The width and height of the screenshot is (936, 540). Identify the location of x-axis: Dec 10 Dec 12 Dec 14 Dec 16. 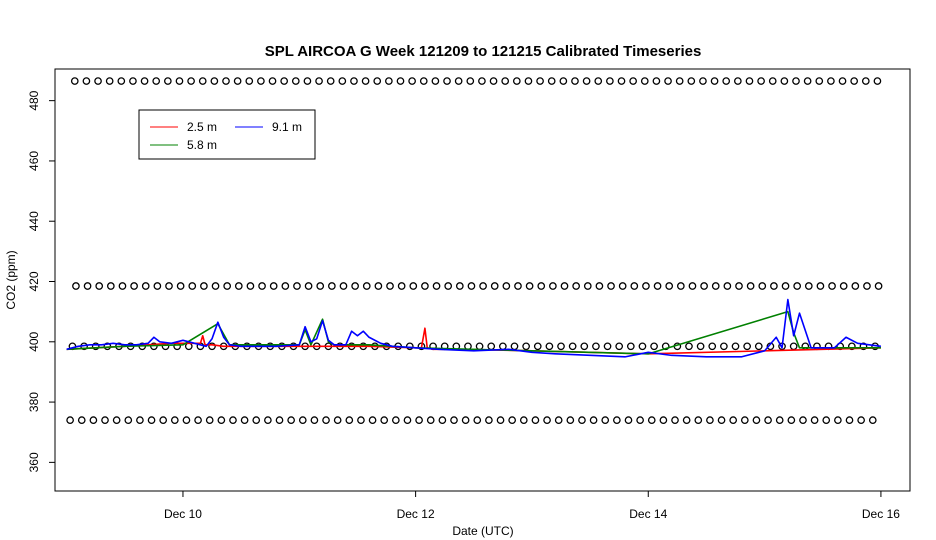
(532, 506).